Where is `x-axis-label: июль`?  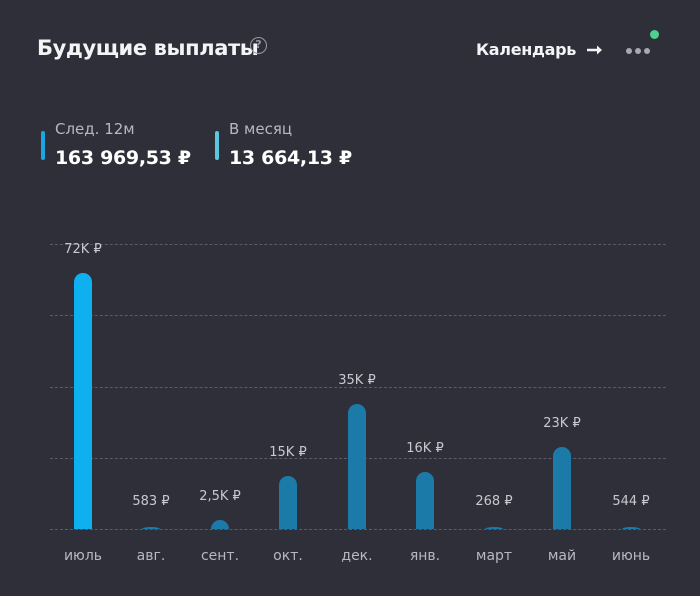 x-axis-label: июль is located at coordinates (83, 556).